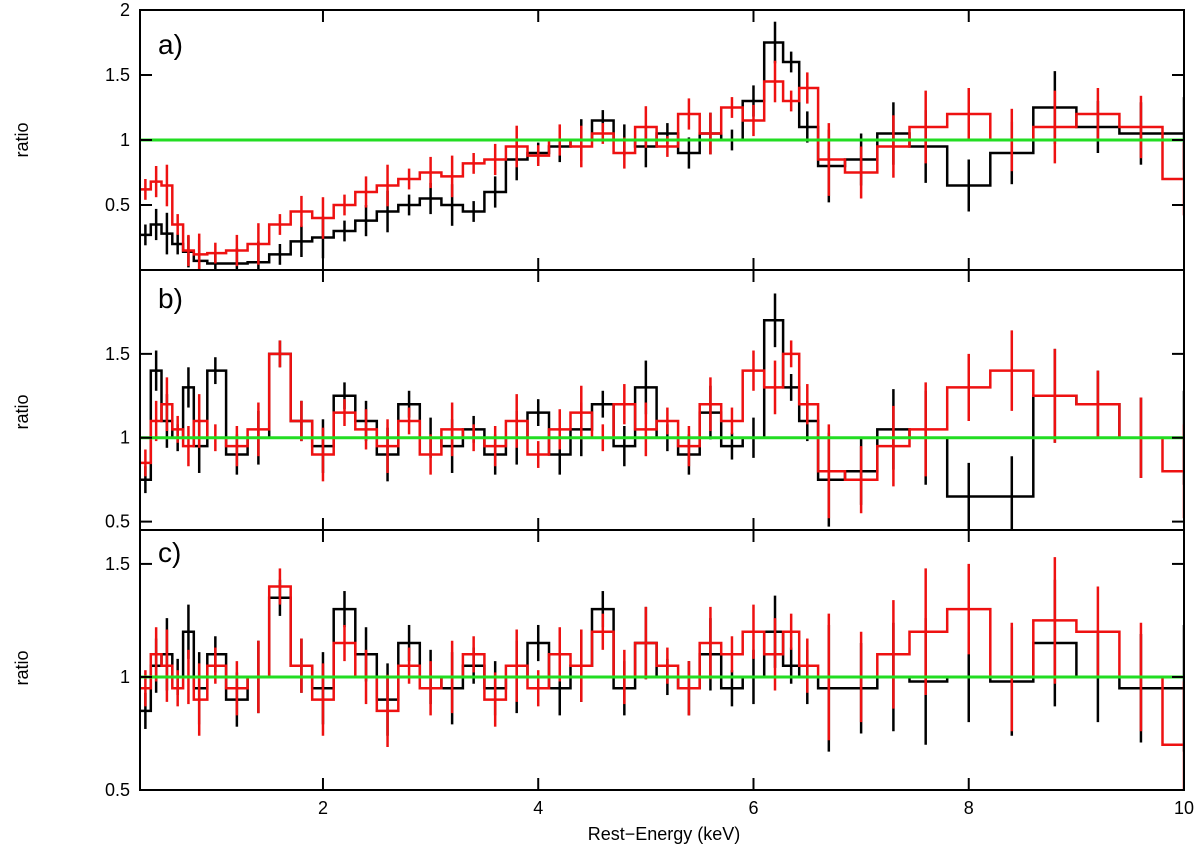 The image size is (1200, 854). I want to click on panel-label: b), so click(170, 298).